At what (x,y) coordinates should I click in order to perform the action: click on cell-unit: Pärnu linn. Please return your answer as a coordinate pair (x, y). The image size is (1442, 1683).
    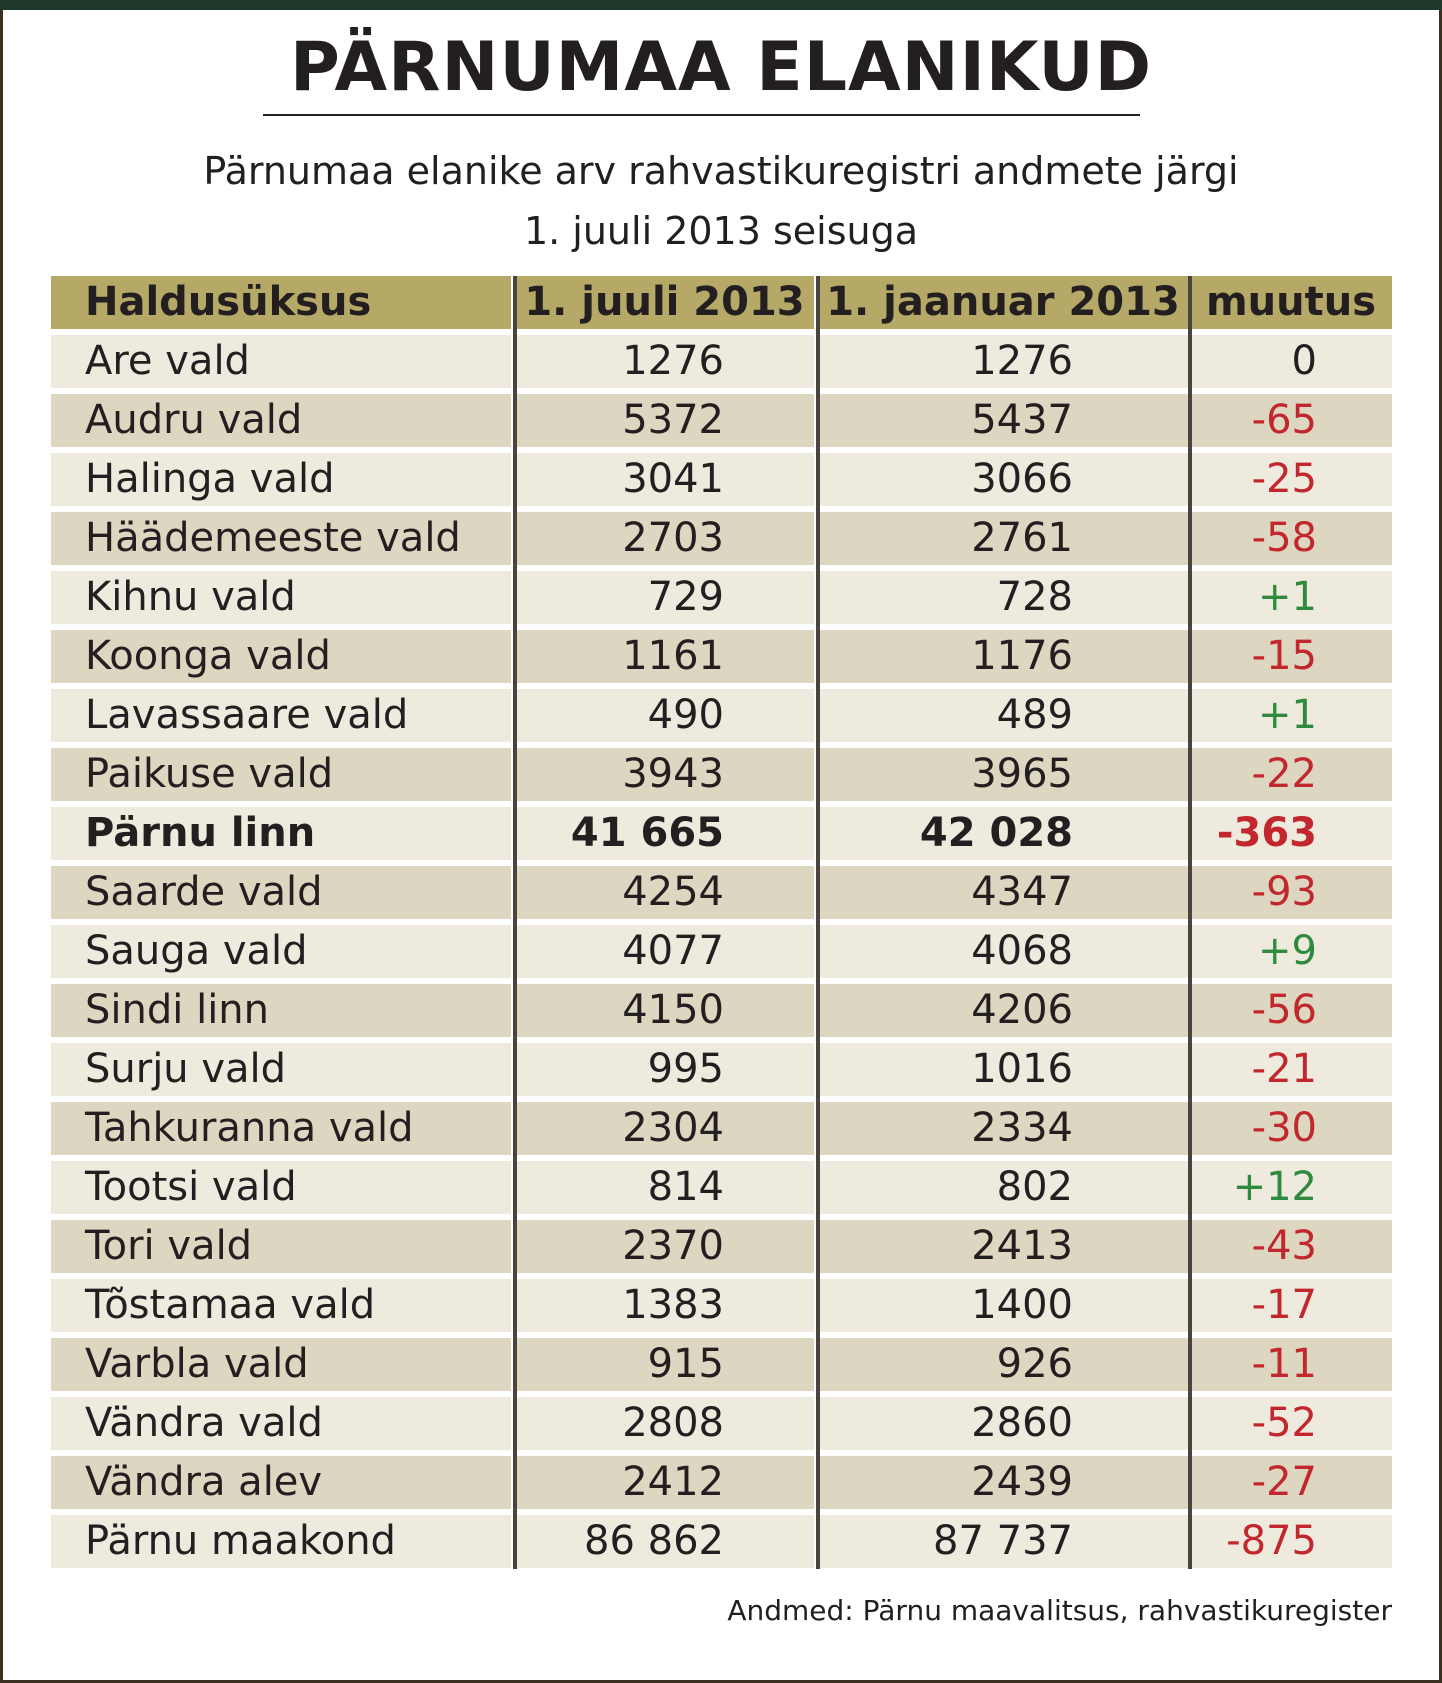
    Looking at the image, I should click on (281, 833).